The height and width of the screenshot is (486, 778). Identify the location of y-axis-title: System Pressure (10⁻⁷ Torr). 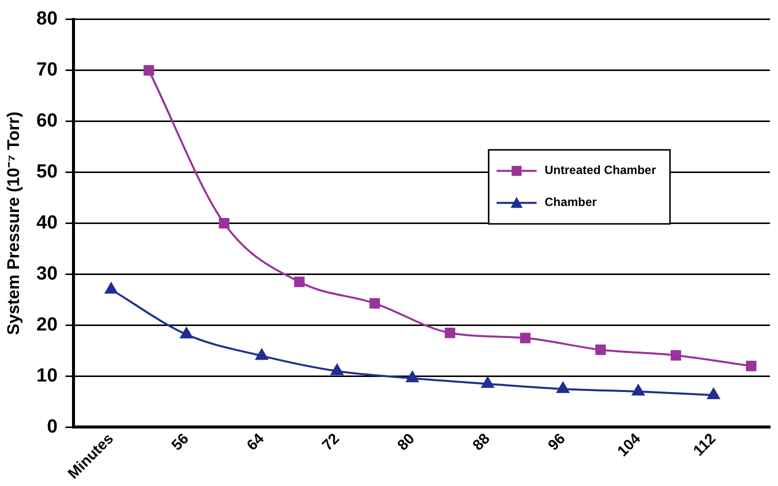
(13, 224).